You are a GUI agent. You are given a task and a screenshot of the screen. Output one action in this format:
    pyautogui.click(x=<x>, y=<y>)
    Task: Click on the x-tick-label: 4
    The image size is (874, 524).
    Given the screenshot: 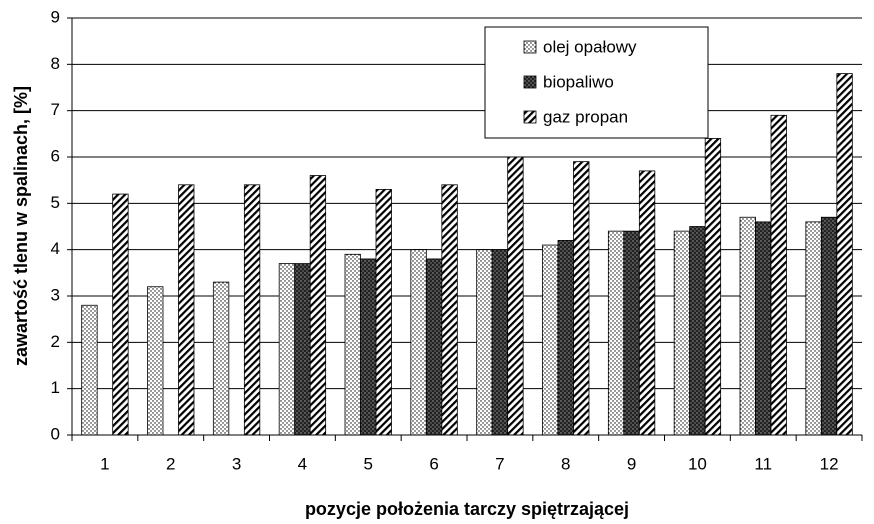 What is the action you would take?
    pyautogui.click(x=302, y=463)
    